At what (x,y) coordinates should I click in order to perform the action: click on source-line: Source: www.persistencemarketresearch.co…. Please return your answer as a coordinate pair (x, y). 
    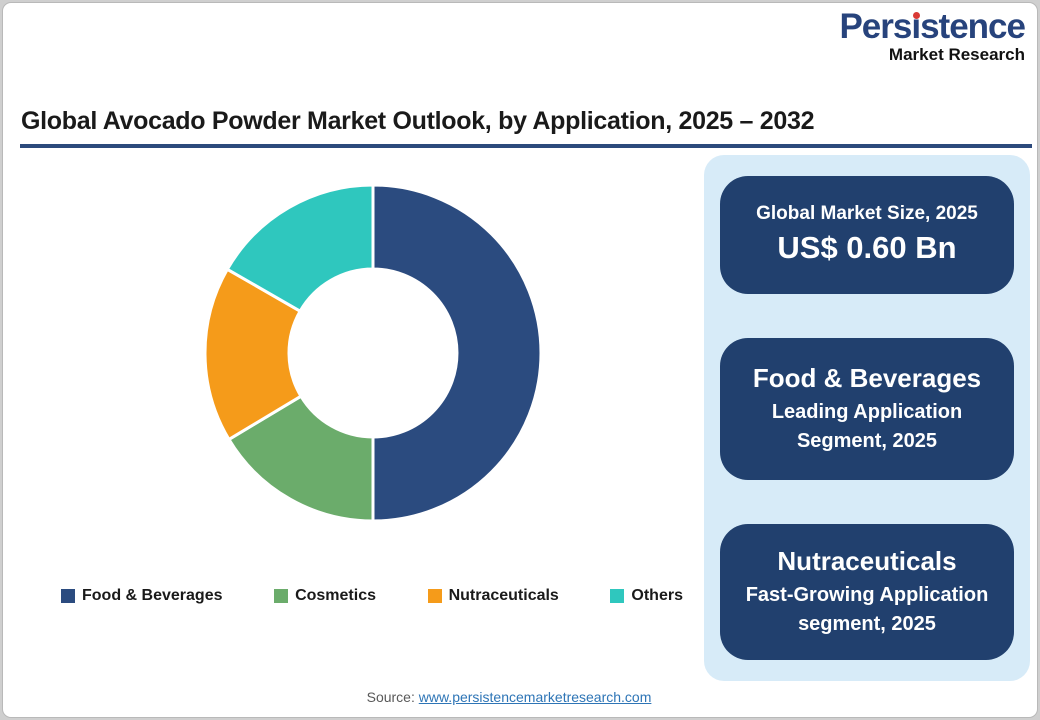
    Looking at the image, I should click on (509, 697).